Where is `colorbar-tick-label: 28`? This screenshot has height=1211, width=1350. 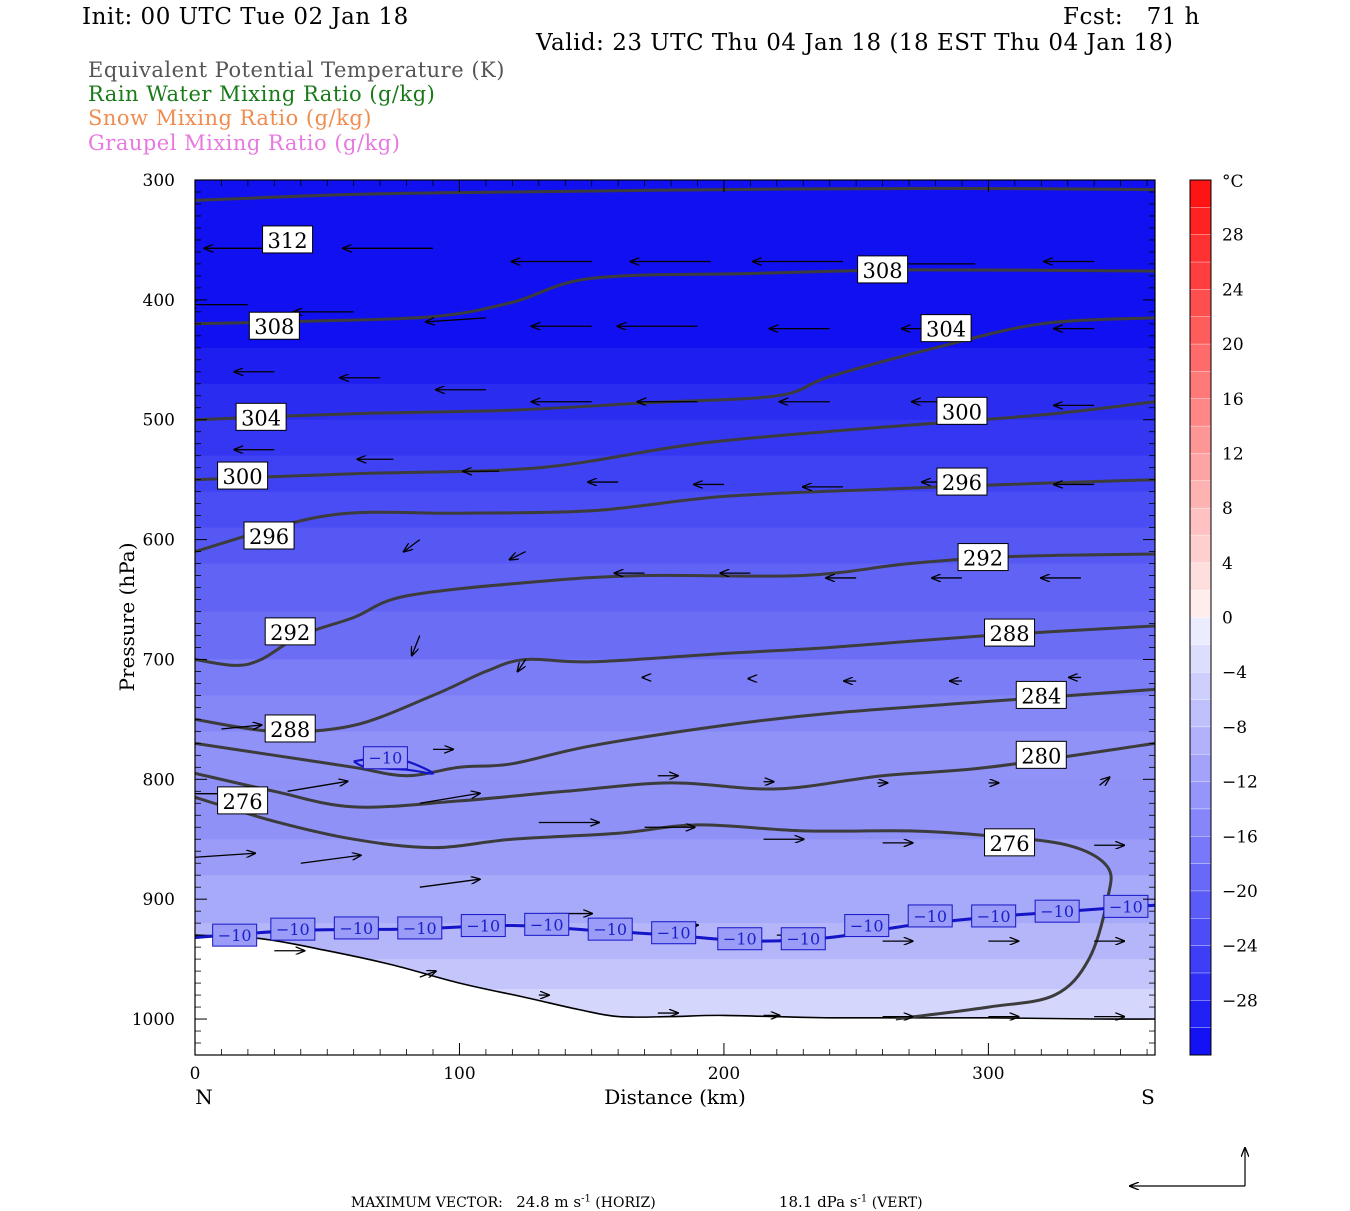
colorbar-tick-label: 28 is located at coordinates (1233, 236).